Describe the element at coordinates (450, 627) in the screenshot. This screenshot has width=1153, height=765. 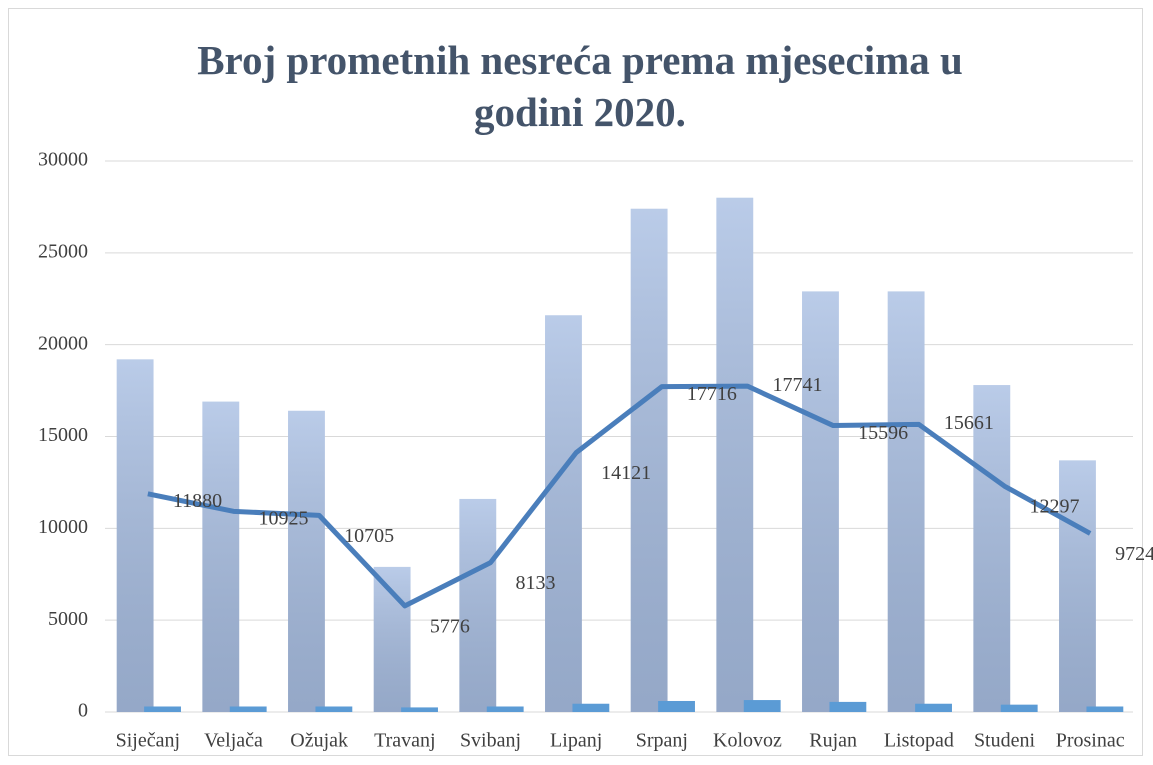
I see `data-label: 5776` at that location.